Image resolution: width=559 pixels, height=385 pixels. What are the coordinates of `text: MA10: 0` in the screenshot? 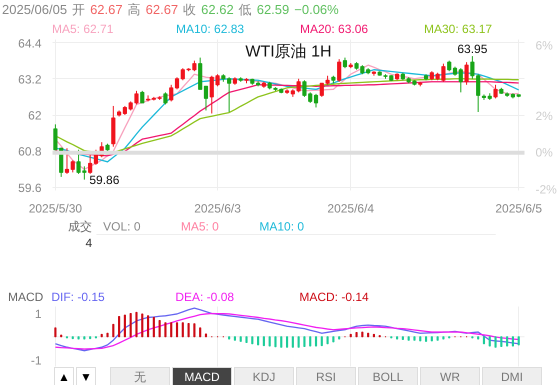 It's located at (281, 227).